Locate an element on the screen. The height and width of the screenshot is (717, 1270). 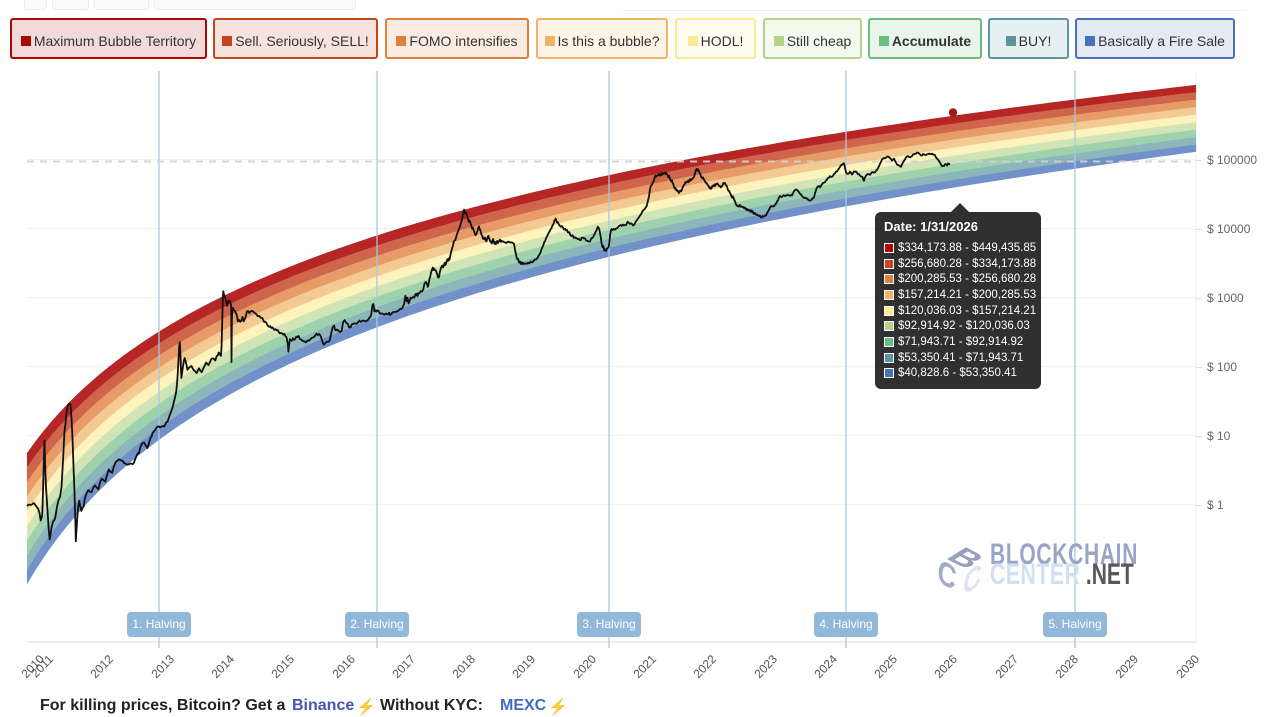
svg-text: BLOCKCHAIN is located at coordinates (1064, 555).